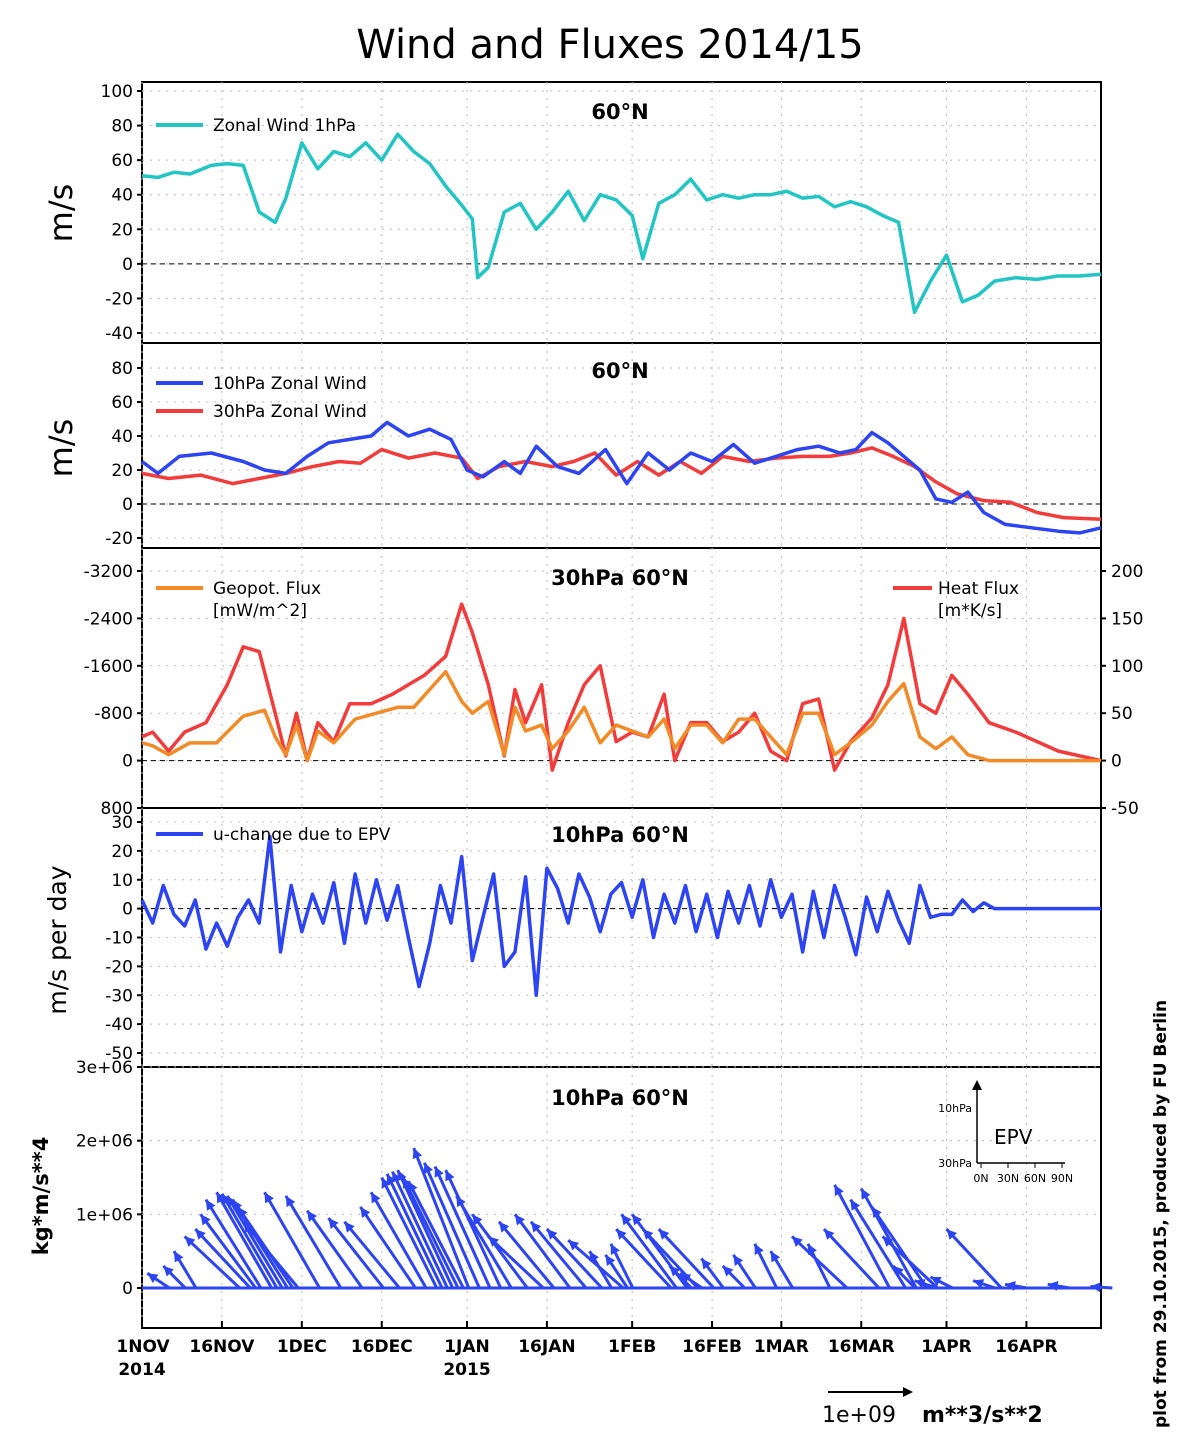  Describe the element at coordinates (546, 1347) in the screenshot. I see `x-tick-label: 16JAN` at that location.